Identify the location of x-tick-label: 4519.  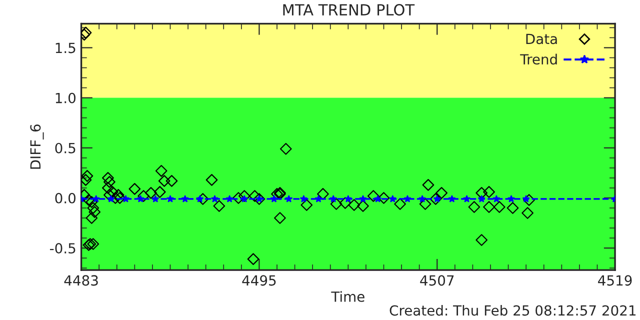
(615, 280).